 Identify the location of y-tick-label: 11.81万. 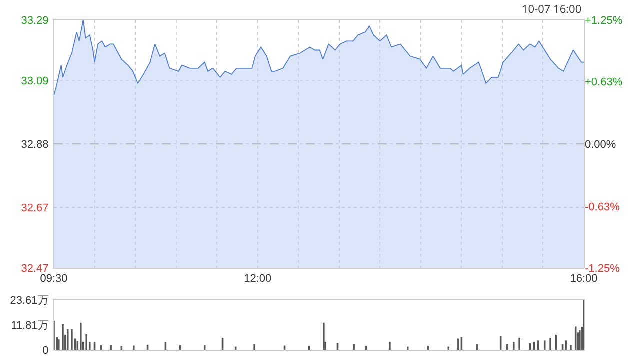
(30, 326).